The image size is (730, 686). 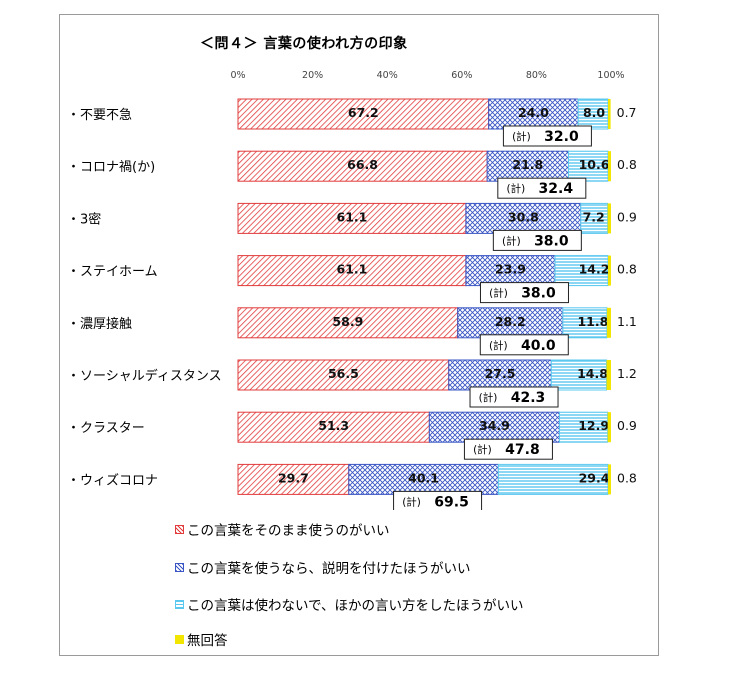 I want to click on data-label: 10.6, so click(x=594, y=164).